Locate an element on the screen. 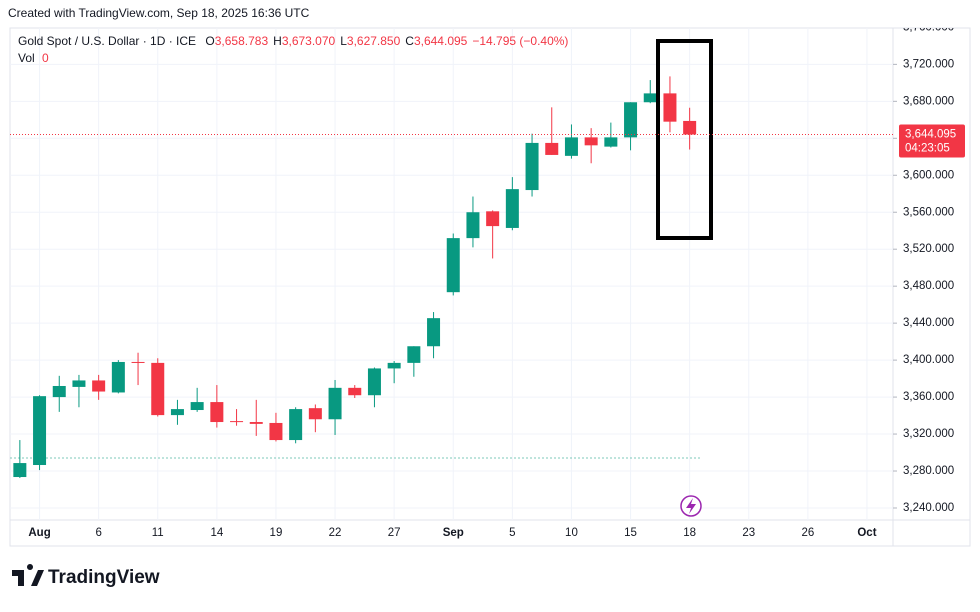 This screenshot has width=980, height=612. event-icon is located at coordinates (691, 506).